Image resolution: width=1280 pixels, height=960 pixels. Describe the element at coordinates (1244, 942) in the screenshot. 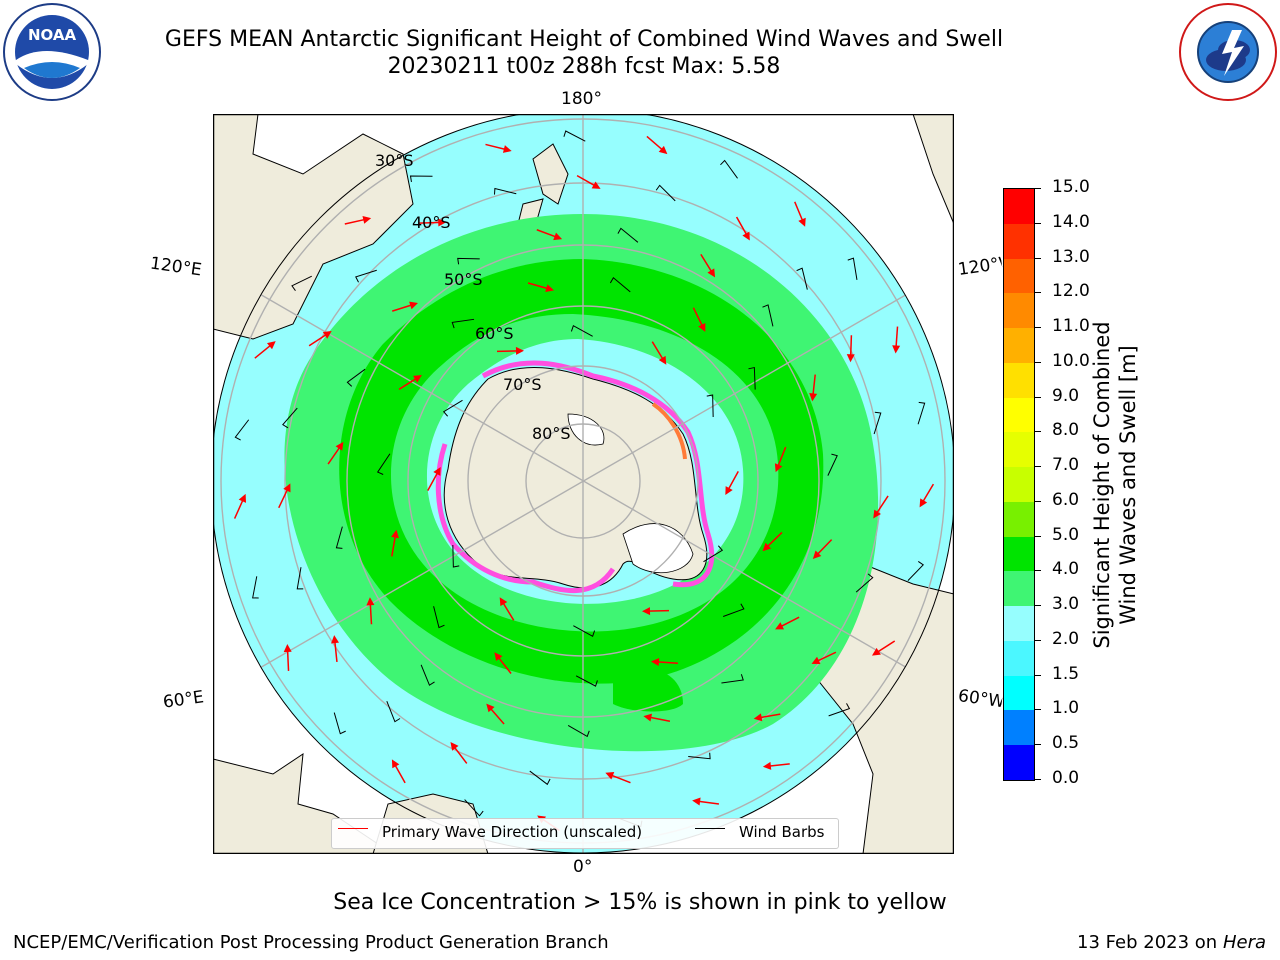

I see `host-text: Hera` at that location.